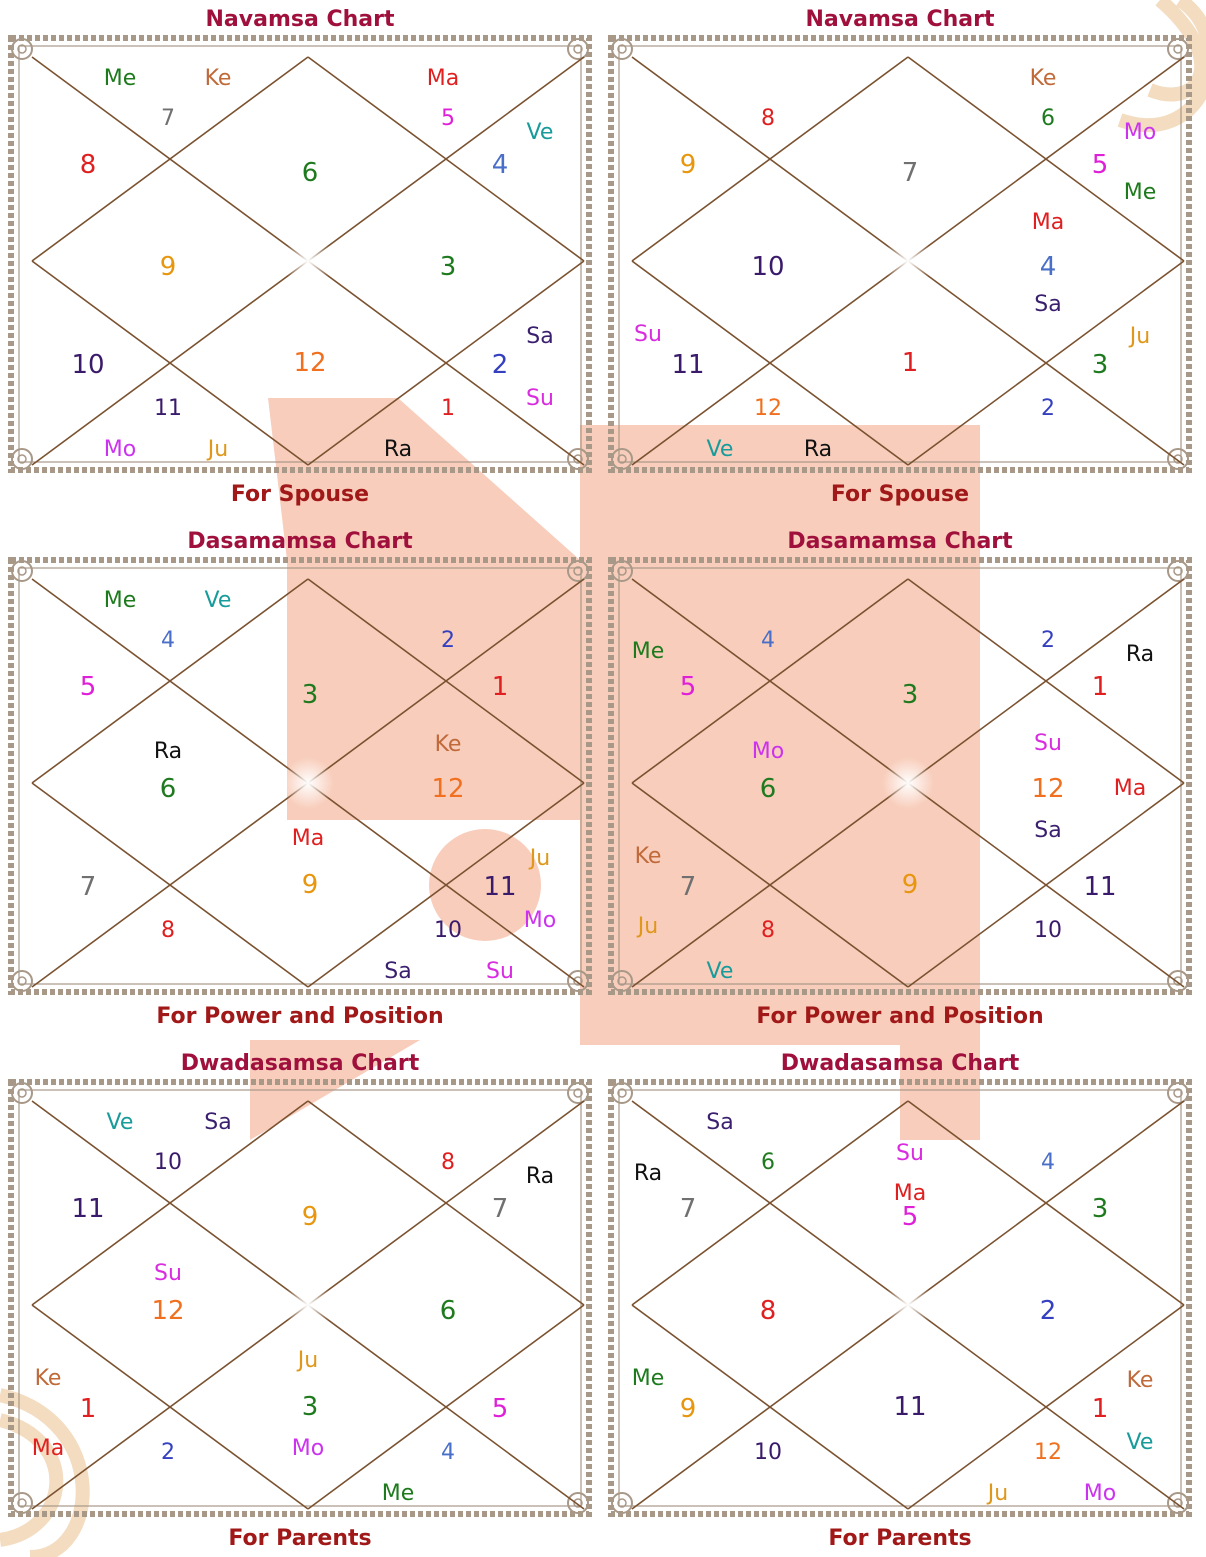 The width and height of the screenshot is (1206, 1557). I want to click on chart-subtitle: For Parents, so click(900, 1538).